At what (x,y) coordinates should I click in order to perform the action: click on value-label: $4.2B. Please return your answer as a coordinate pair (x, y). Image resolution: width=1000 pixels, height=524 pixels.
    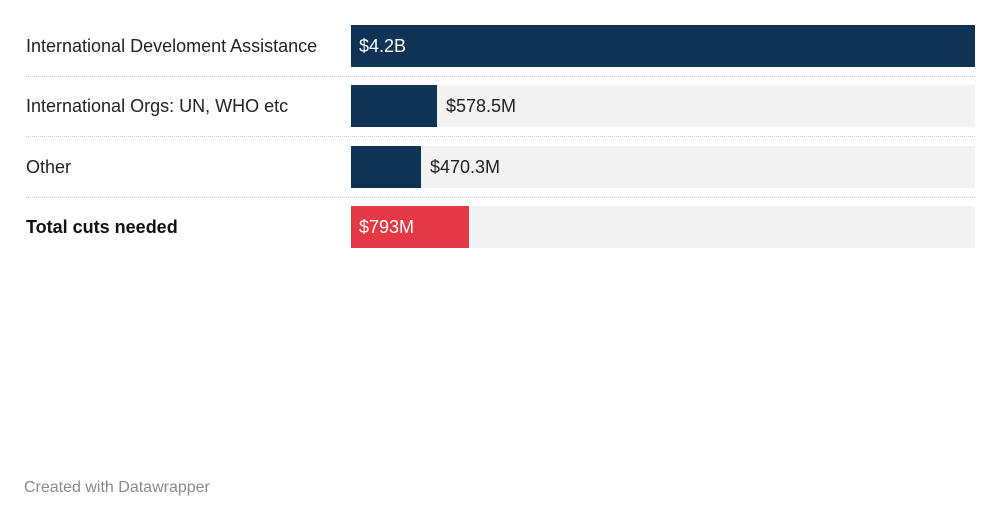
    Looking at the image, I should click on (383, 46).